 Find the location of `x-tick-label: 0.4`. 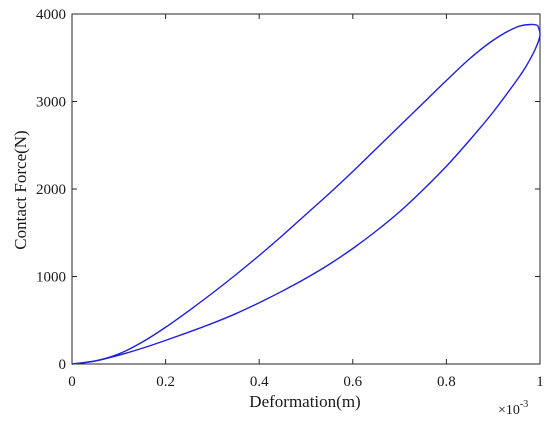

x-tick-label: 0.4 is located at coordinates (259, 382).